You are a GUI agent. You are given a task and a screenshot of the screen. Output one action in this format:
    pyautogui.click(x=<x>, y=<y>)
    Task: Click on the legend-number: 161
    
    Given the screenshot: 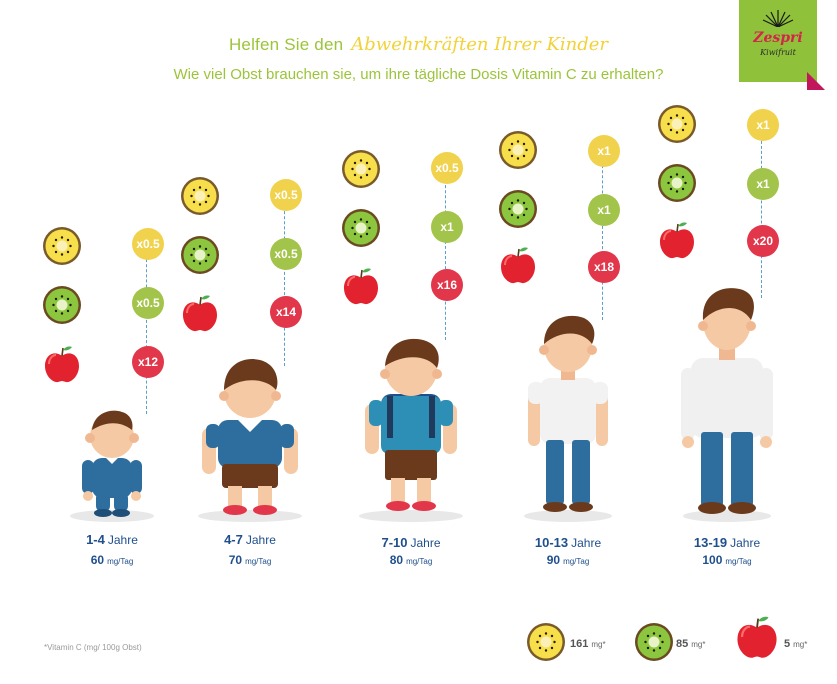 What is the action you would take?
    pyautogui.click(x=579, y=644)
    